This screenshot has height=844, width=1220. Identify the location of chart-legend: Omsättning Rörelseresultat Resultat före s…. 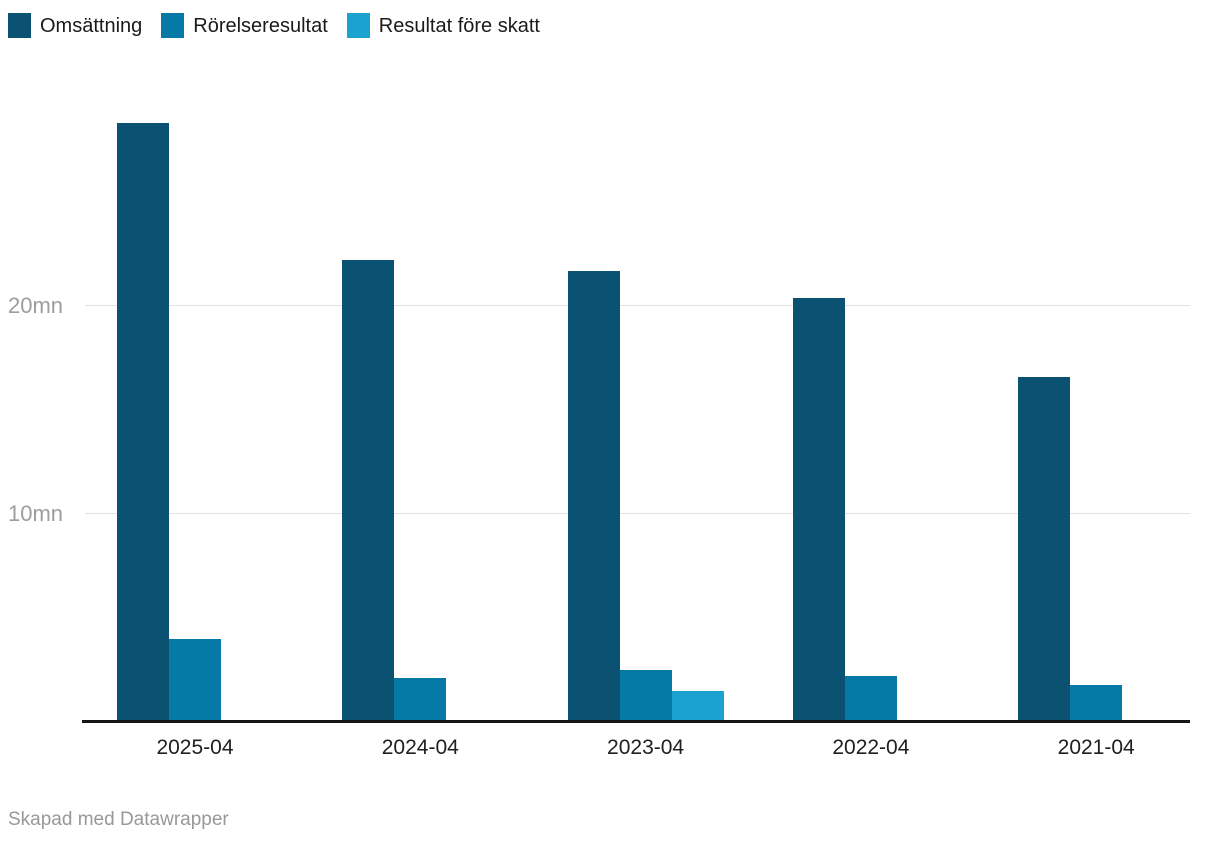
(274, 25).